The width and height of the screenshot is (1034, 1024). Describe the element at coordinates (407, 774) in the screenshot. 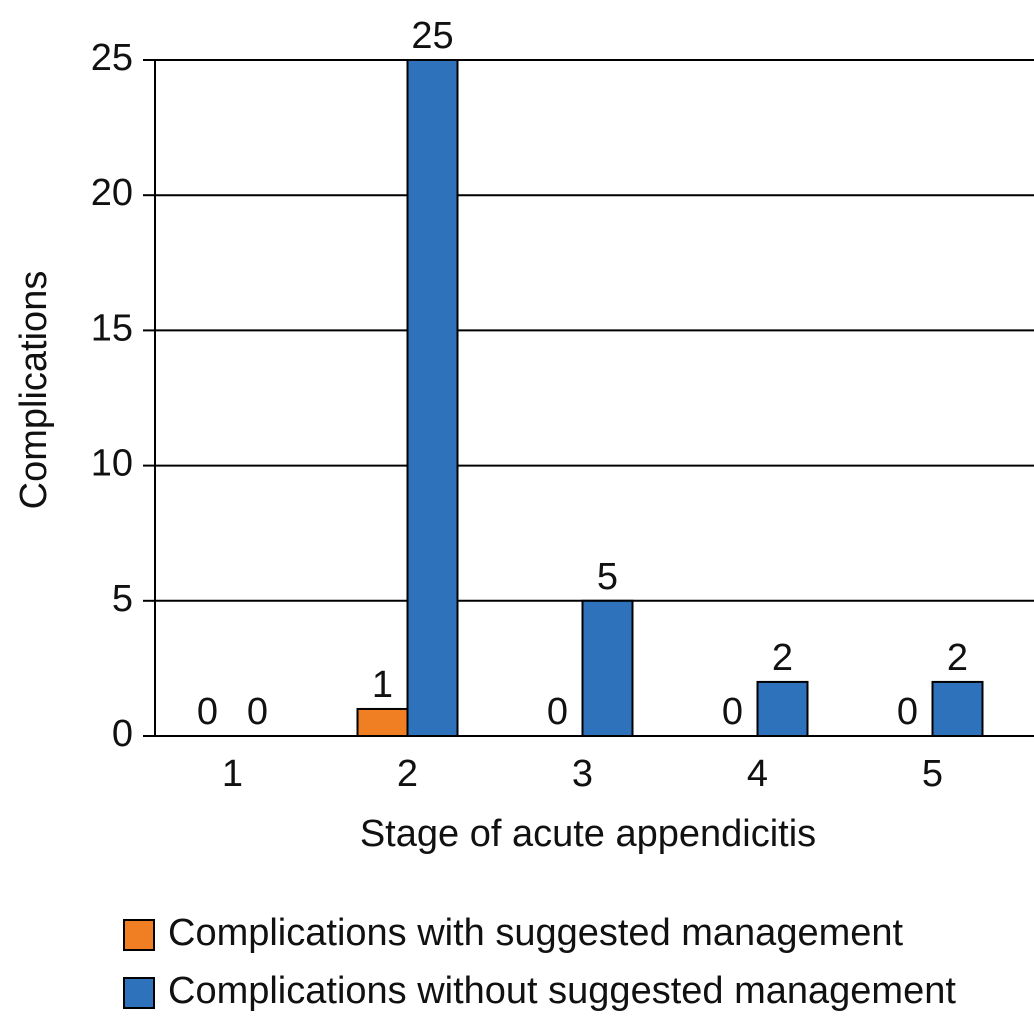

I see `x-tick-label: 2` at that location.